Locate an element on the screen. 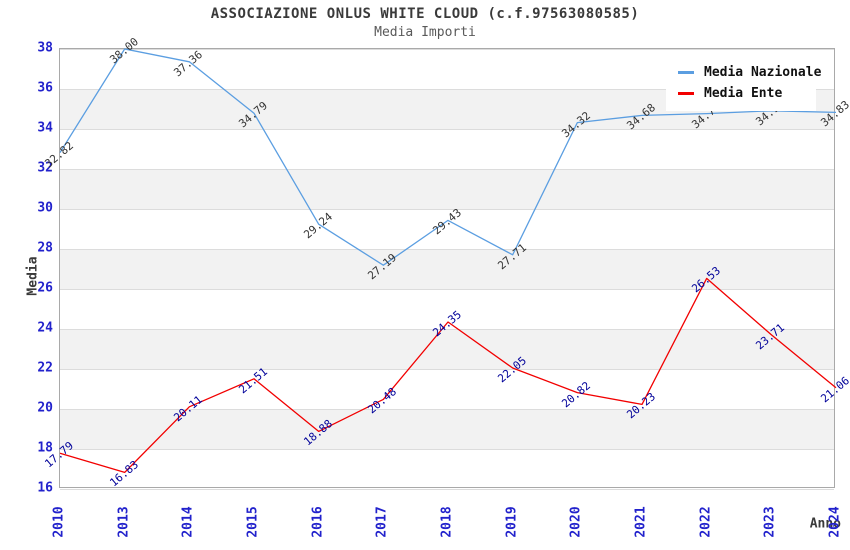  y-tick-label: 30 is located at coordinates (45, 208).